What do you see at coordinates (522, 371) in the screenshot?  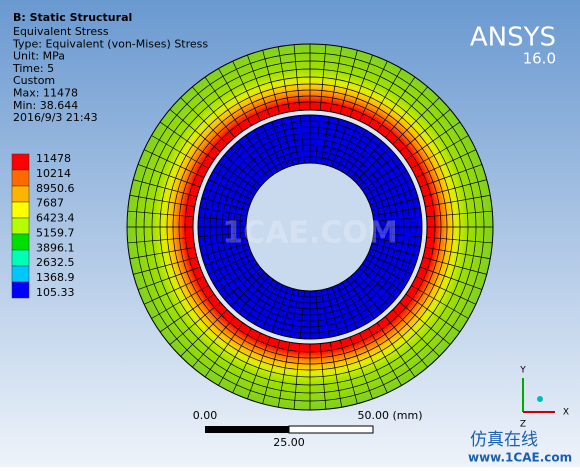 I see `triad-label: Y` at bounding box center [522, 371].